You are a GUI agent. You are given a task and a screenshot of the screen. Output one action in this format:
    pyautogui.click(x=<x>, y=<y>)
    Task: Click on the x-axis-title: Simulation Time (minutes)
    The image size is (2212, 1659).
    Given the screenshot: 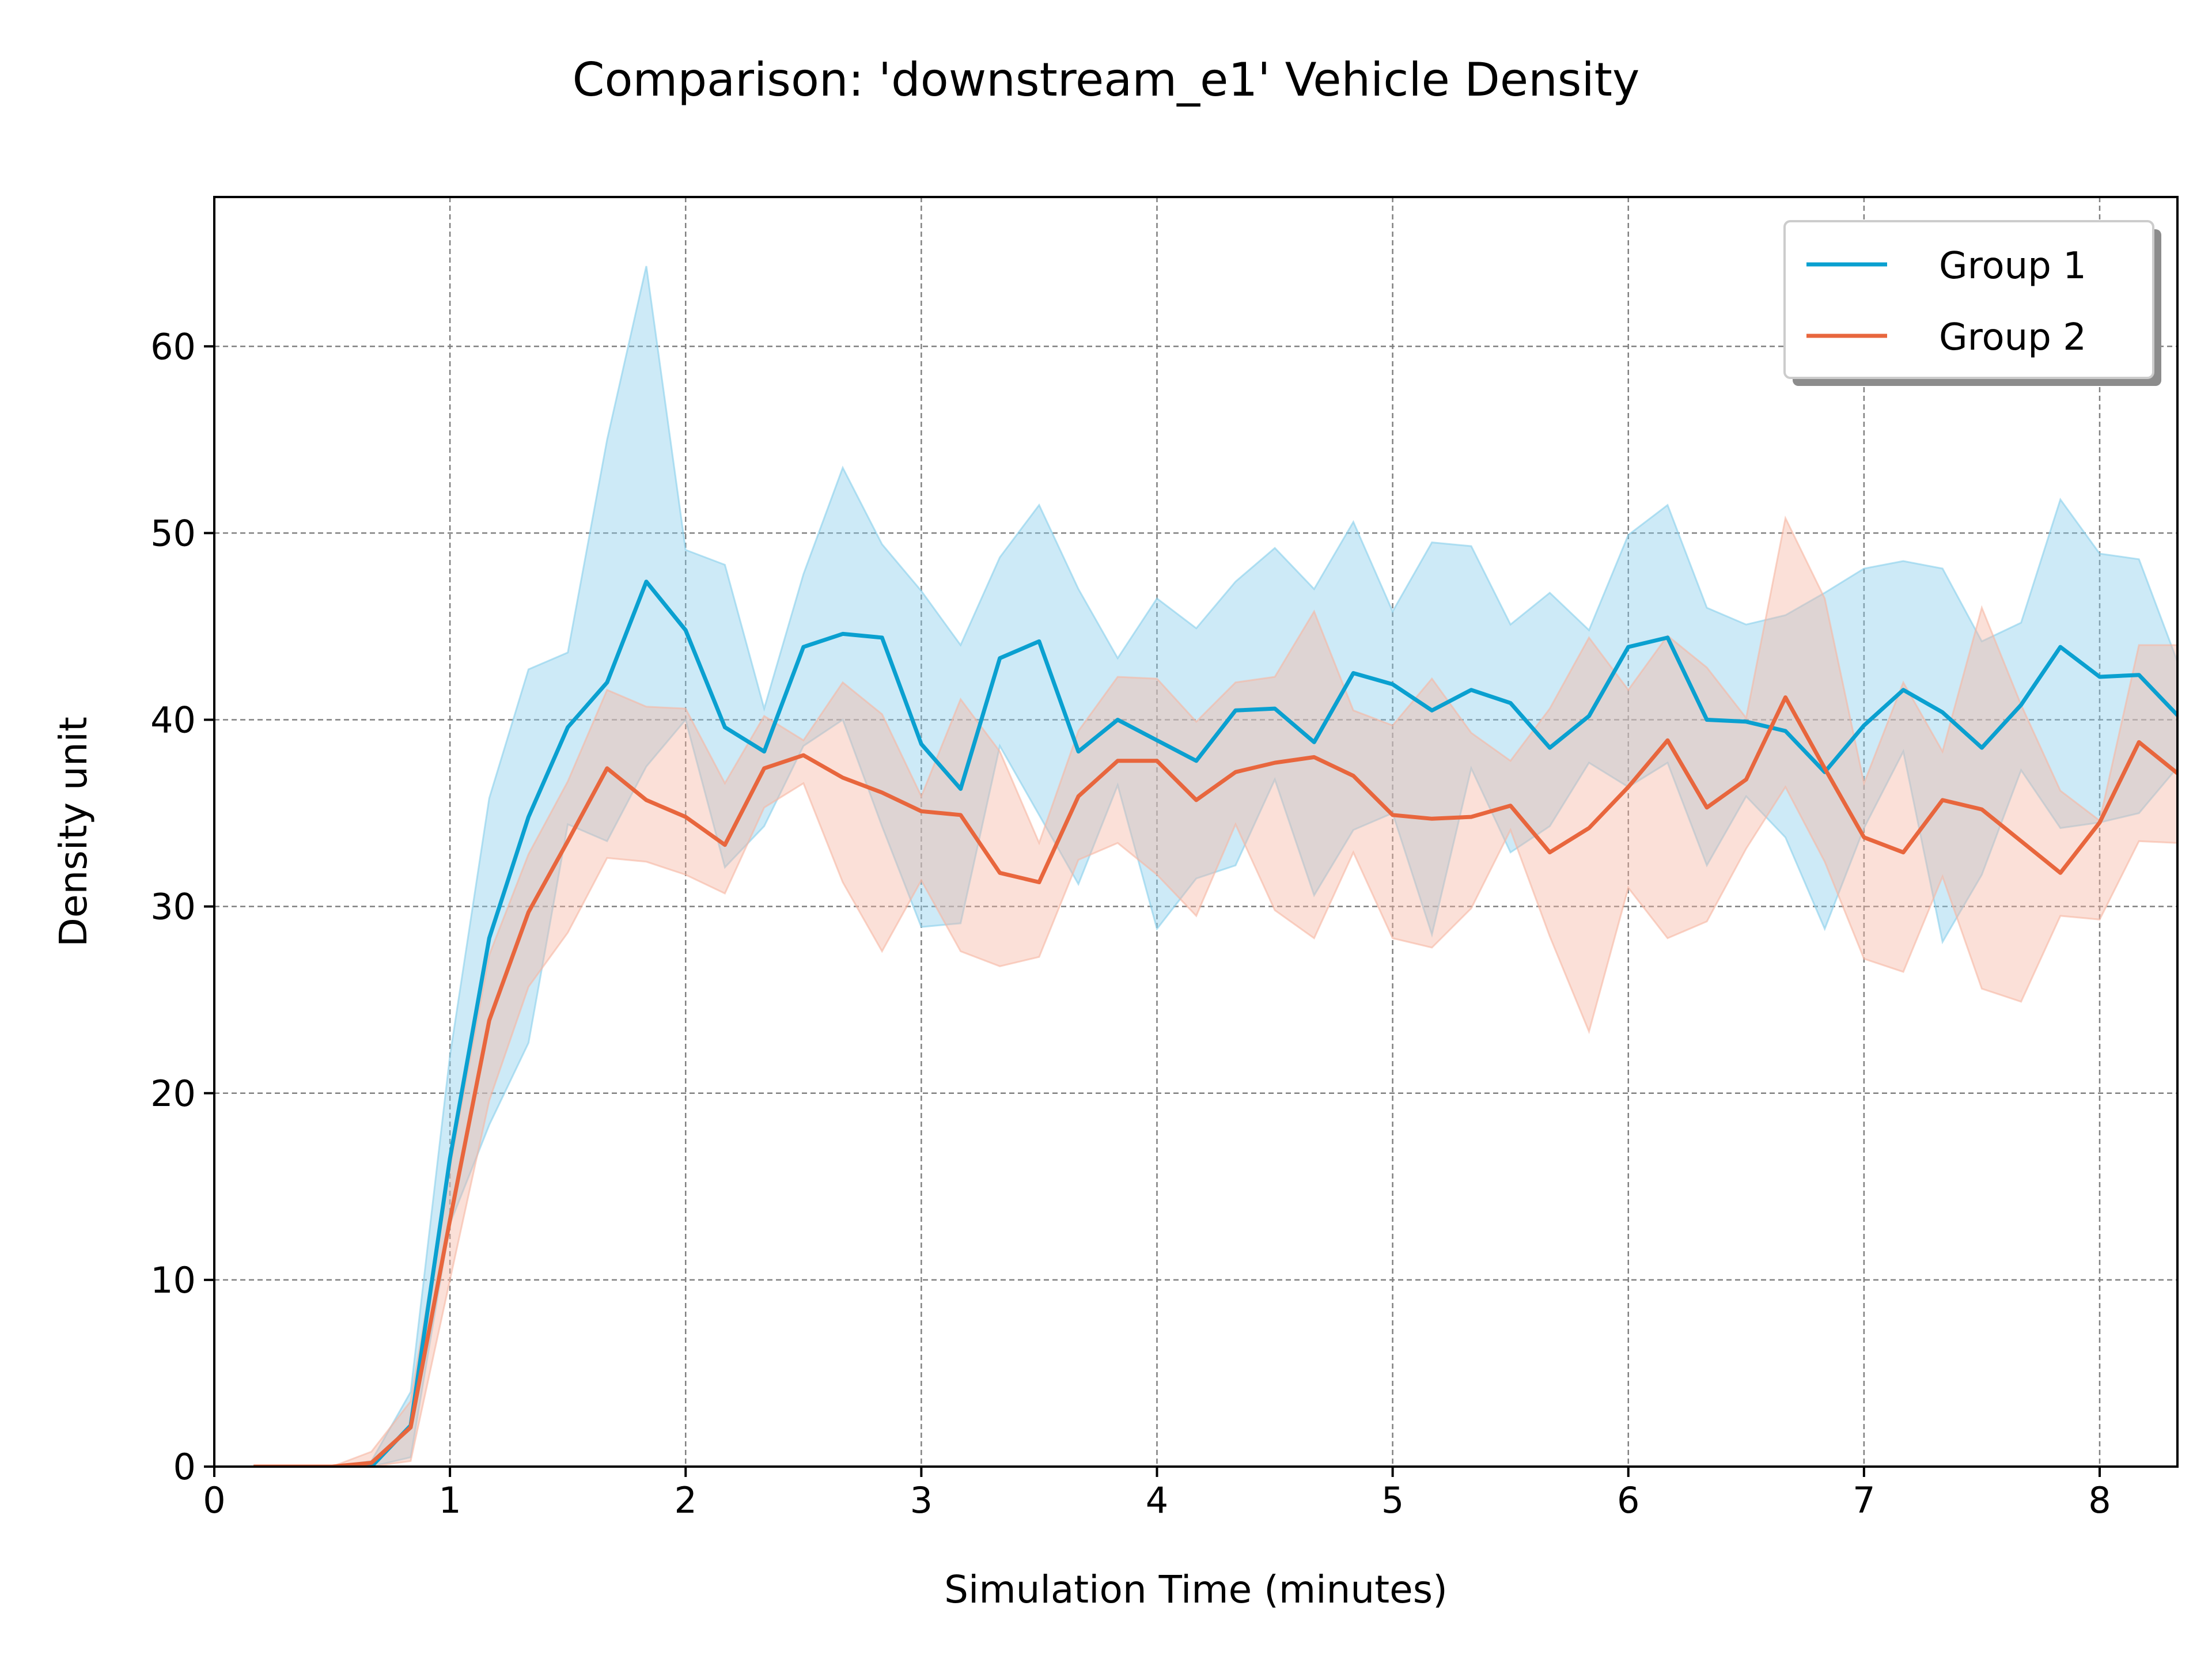 What is the action you would take?
    pyautogui.click(x=1196, y=1589)
    